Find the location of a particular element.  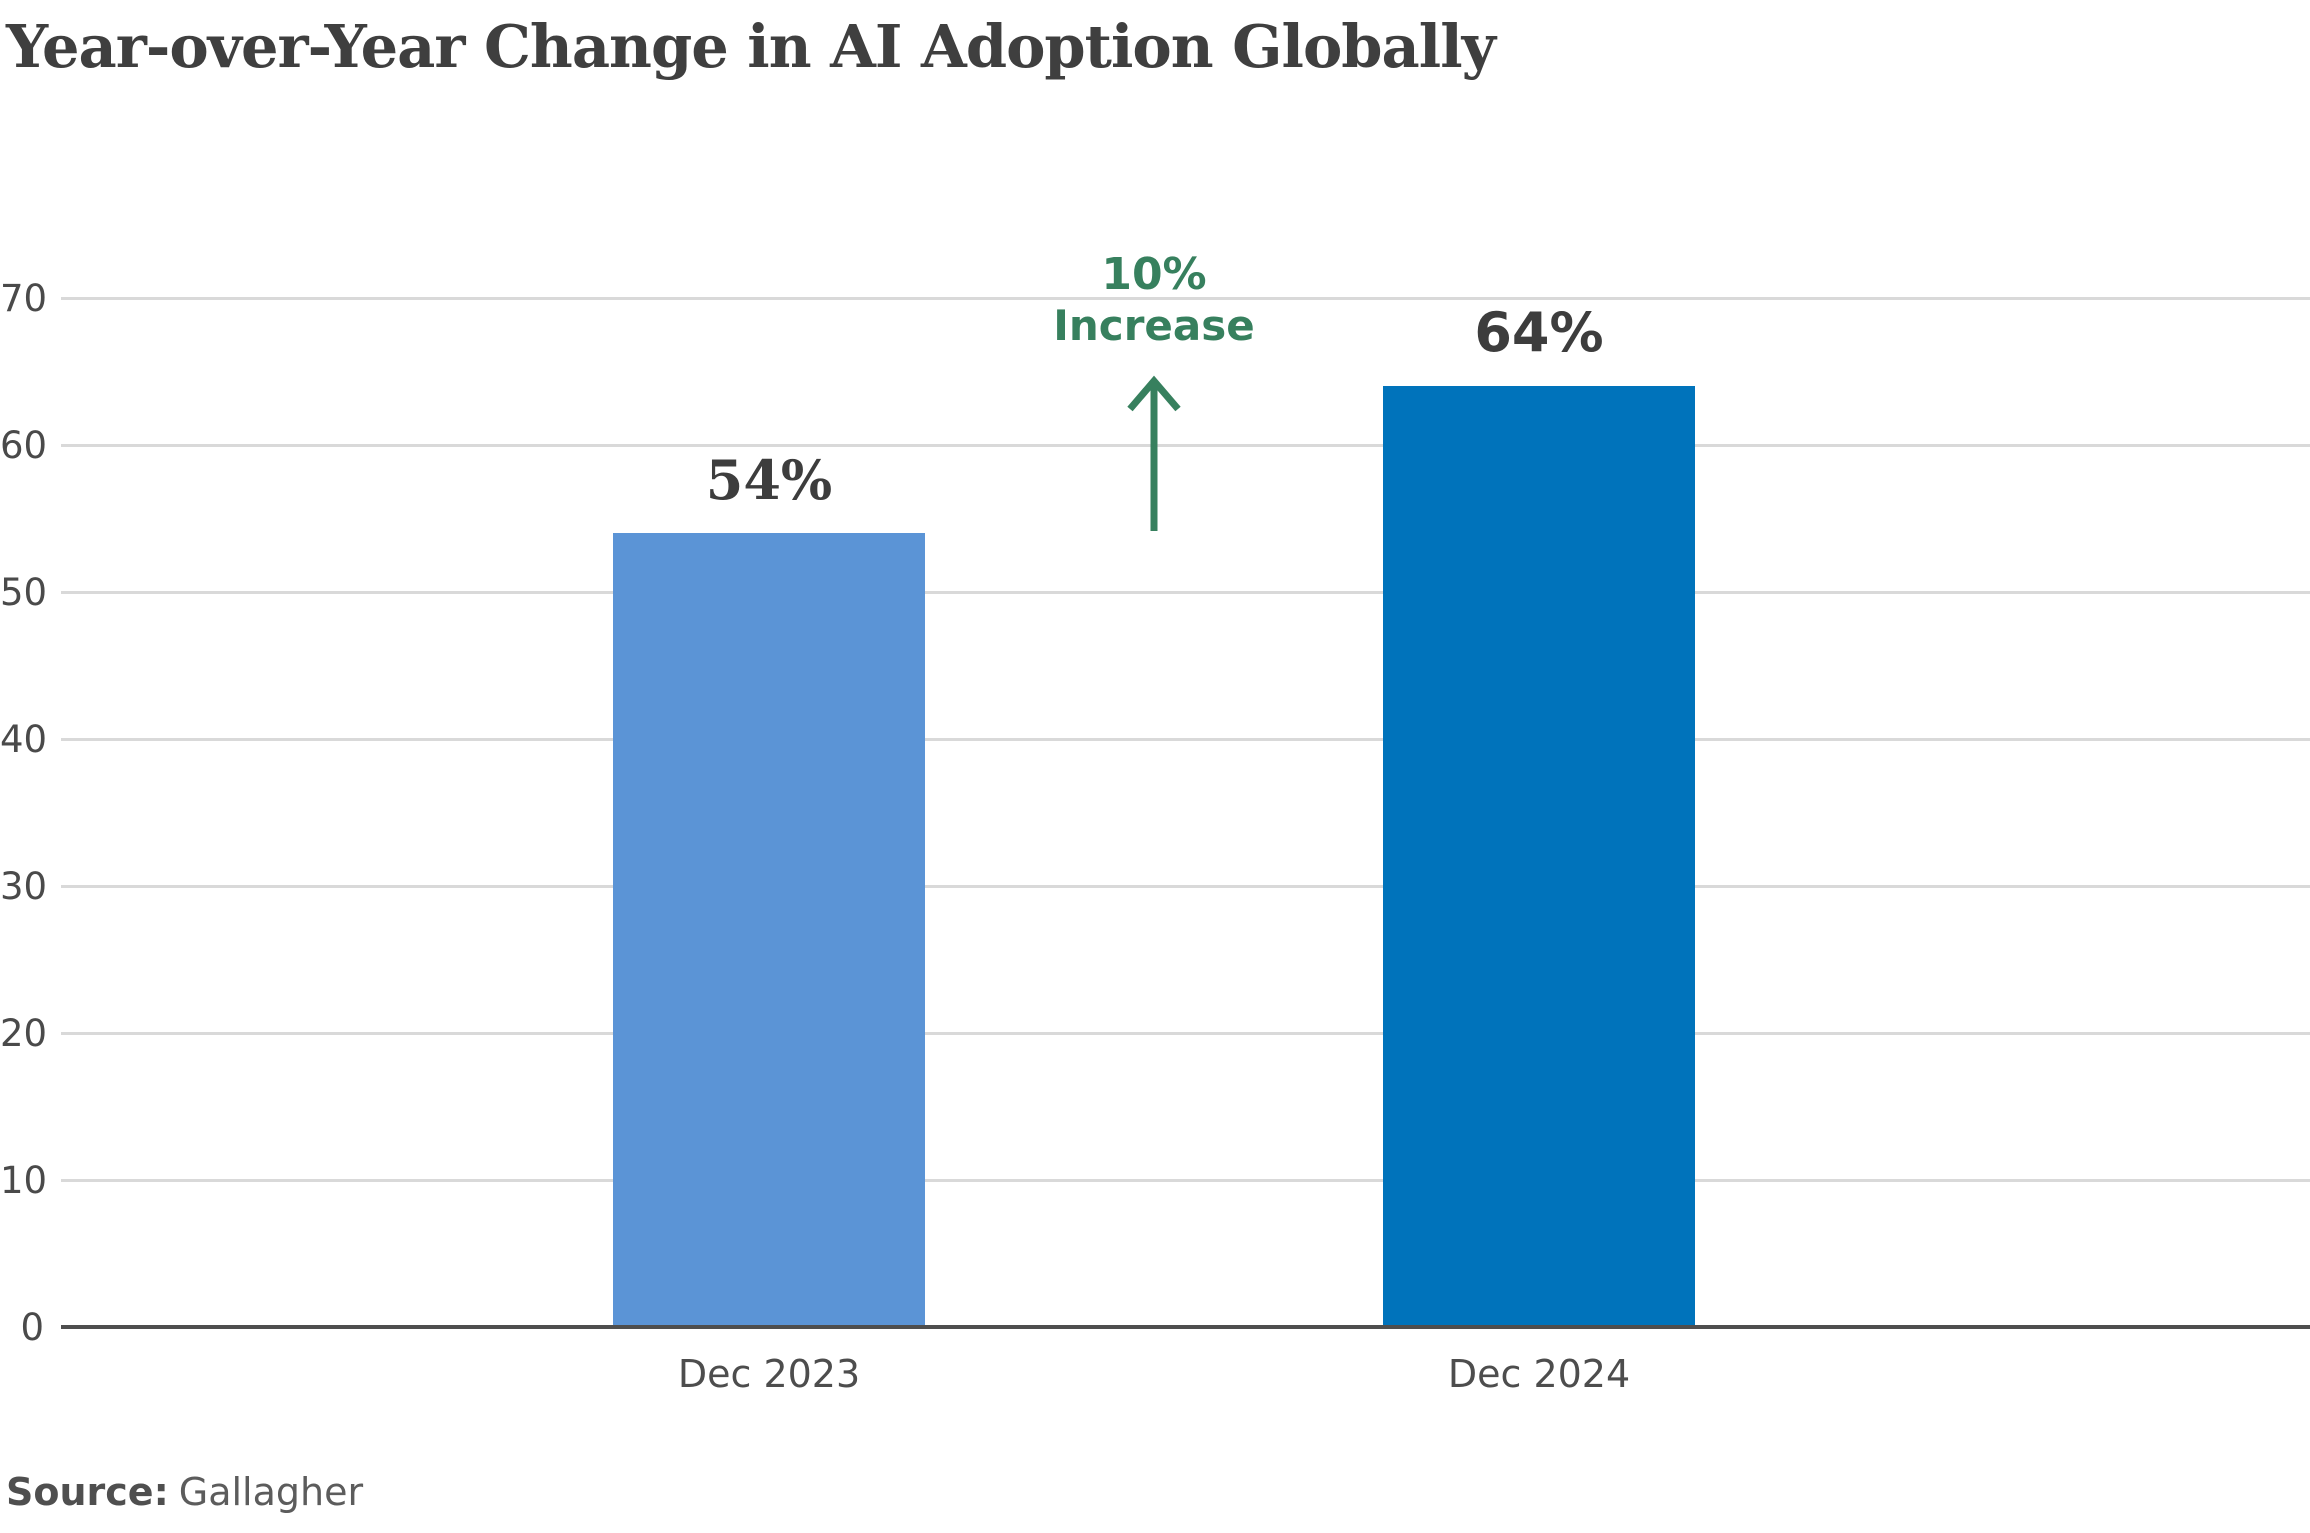

increase-annotation: 10% Increase is located at coordinates (1154, 393).